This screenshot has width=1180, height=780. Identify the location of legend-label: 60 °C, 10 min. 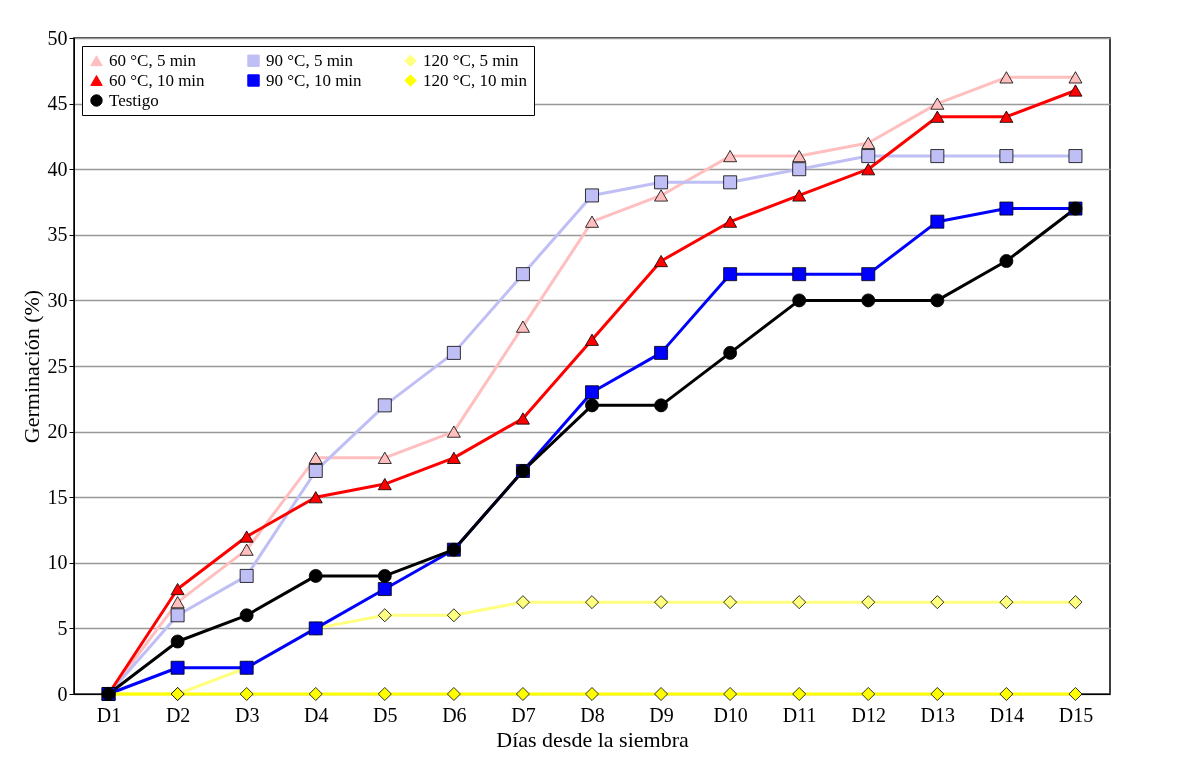
(157, 80).